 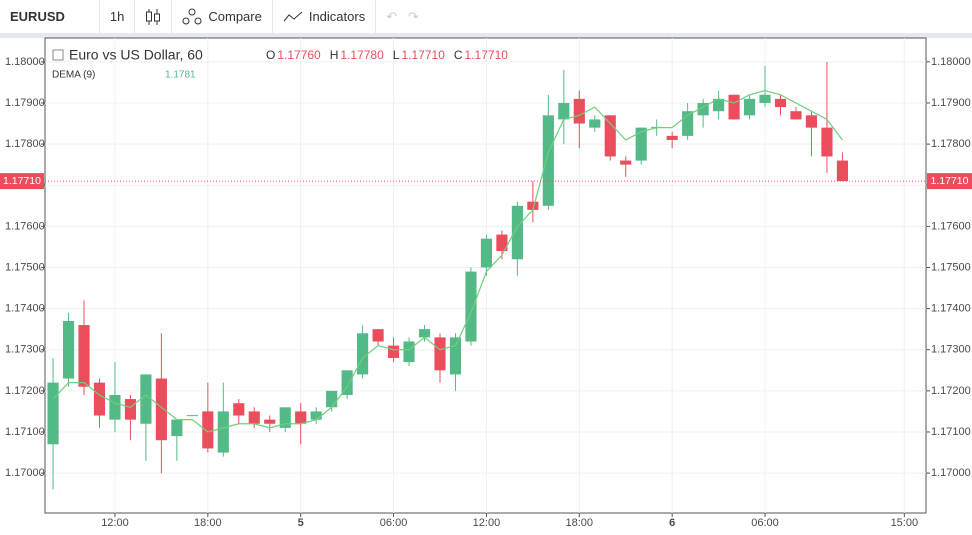 What do you see at coordinates (487, 55) in the screenshot?
I see `legend-value: 1.17710` at bounding box center [487, 55].